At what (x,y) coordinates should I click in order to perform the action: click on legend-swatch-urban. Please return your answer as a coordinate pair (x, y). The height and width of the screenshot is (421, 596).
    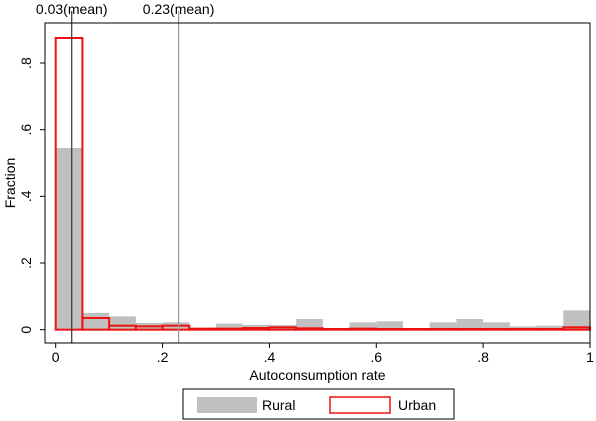
    Looking at the image, I should click on (360, 405).